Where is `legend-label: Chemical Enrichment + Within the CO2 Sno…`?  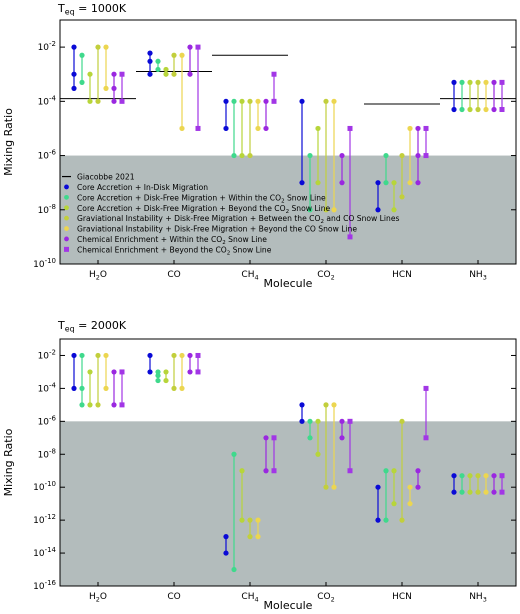 legend-label: Chemical Enrichment + Within the CO2 Sno… is located at coordinates (172, 240).